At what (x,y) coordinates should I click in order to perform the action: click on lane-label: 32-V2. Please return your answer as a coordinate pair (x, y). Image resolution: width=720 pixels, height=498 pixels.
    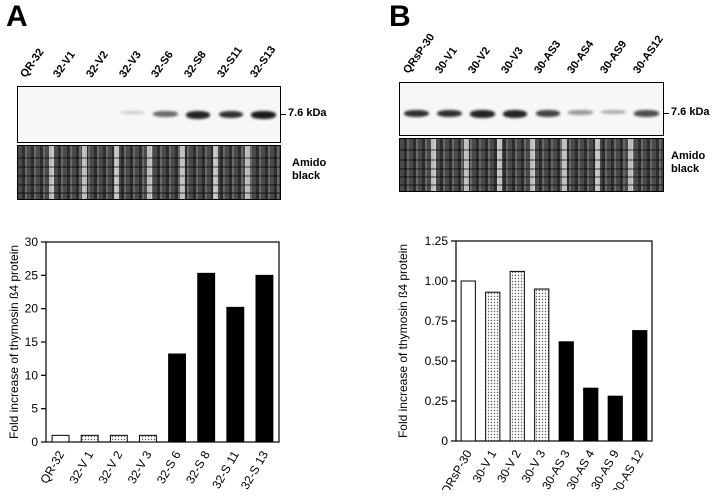
    Looking at the image, I should click on (97, 64).